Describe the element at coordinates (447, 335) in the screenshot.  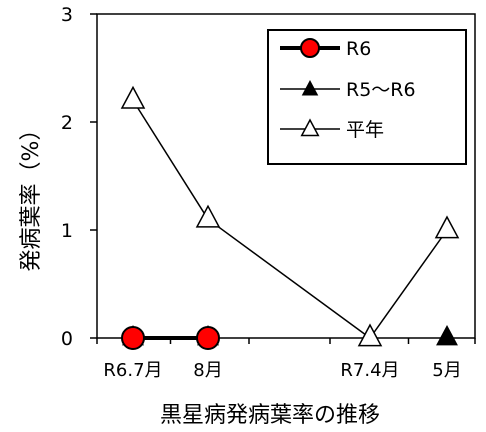
I see `point-r5-r6` at that location.